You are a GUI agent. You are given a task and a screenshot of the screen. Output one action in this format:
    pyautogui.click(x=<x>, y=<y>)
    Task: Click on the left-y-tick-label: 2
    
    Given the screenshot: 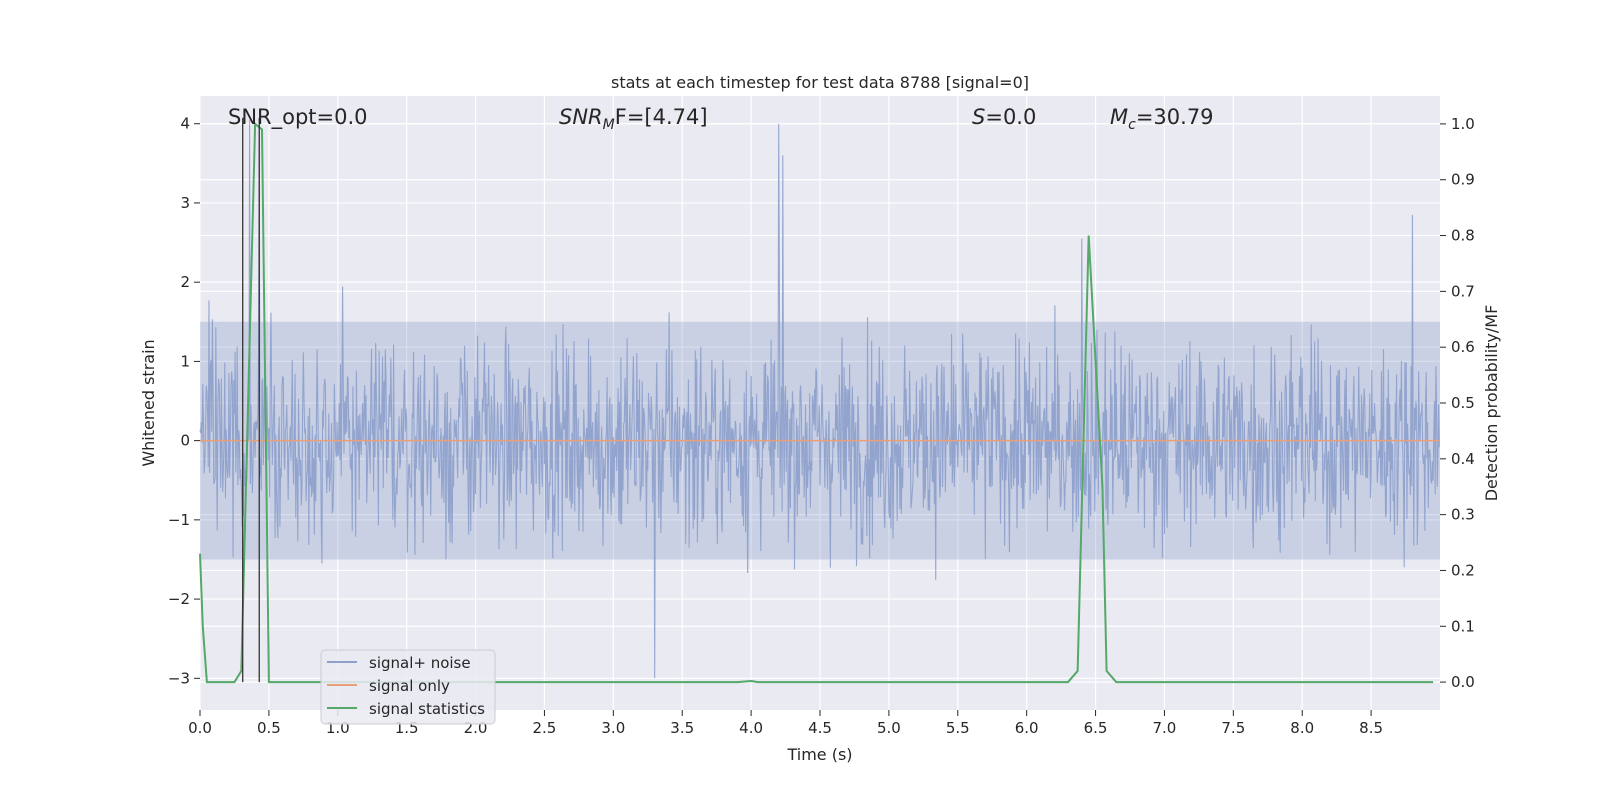 What is the action you would take?
    pyautogui.click(x=185, y=282)
    